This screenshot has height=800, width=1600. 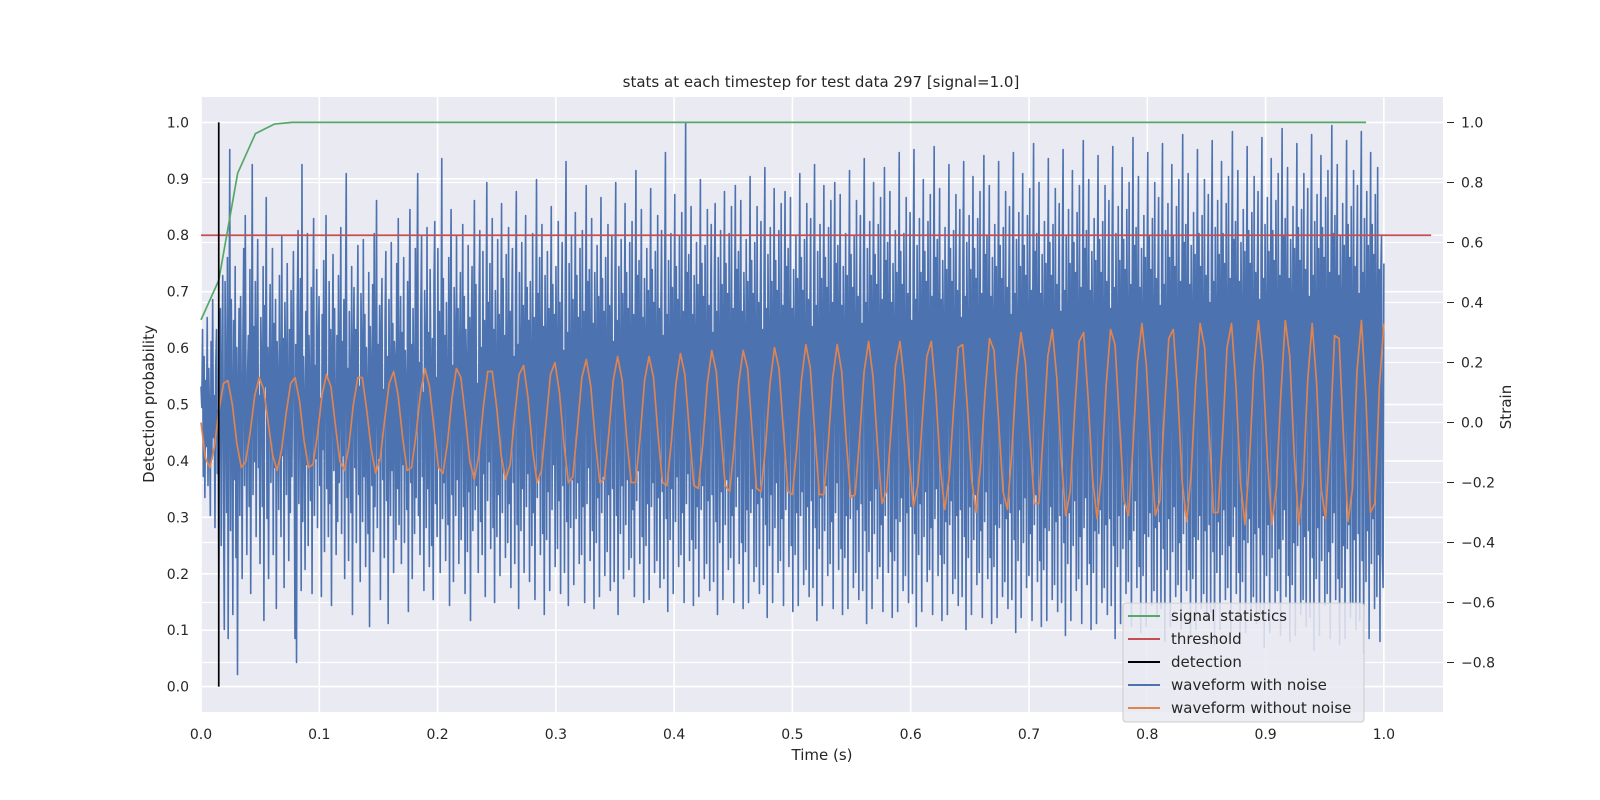 I want to click on left-tick-label: 0.4, so click(x=178, y=462).